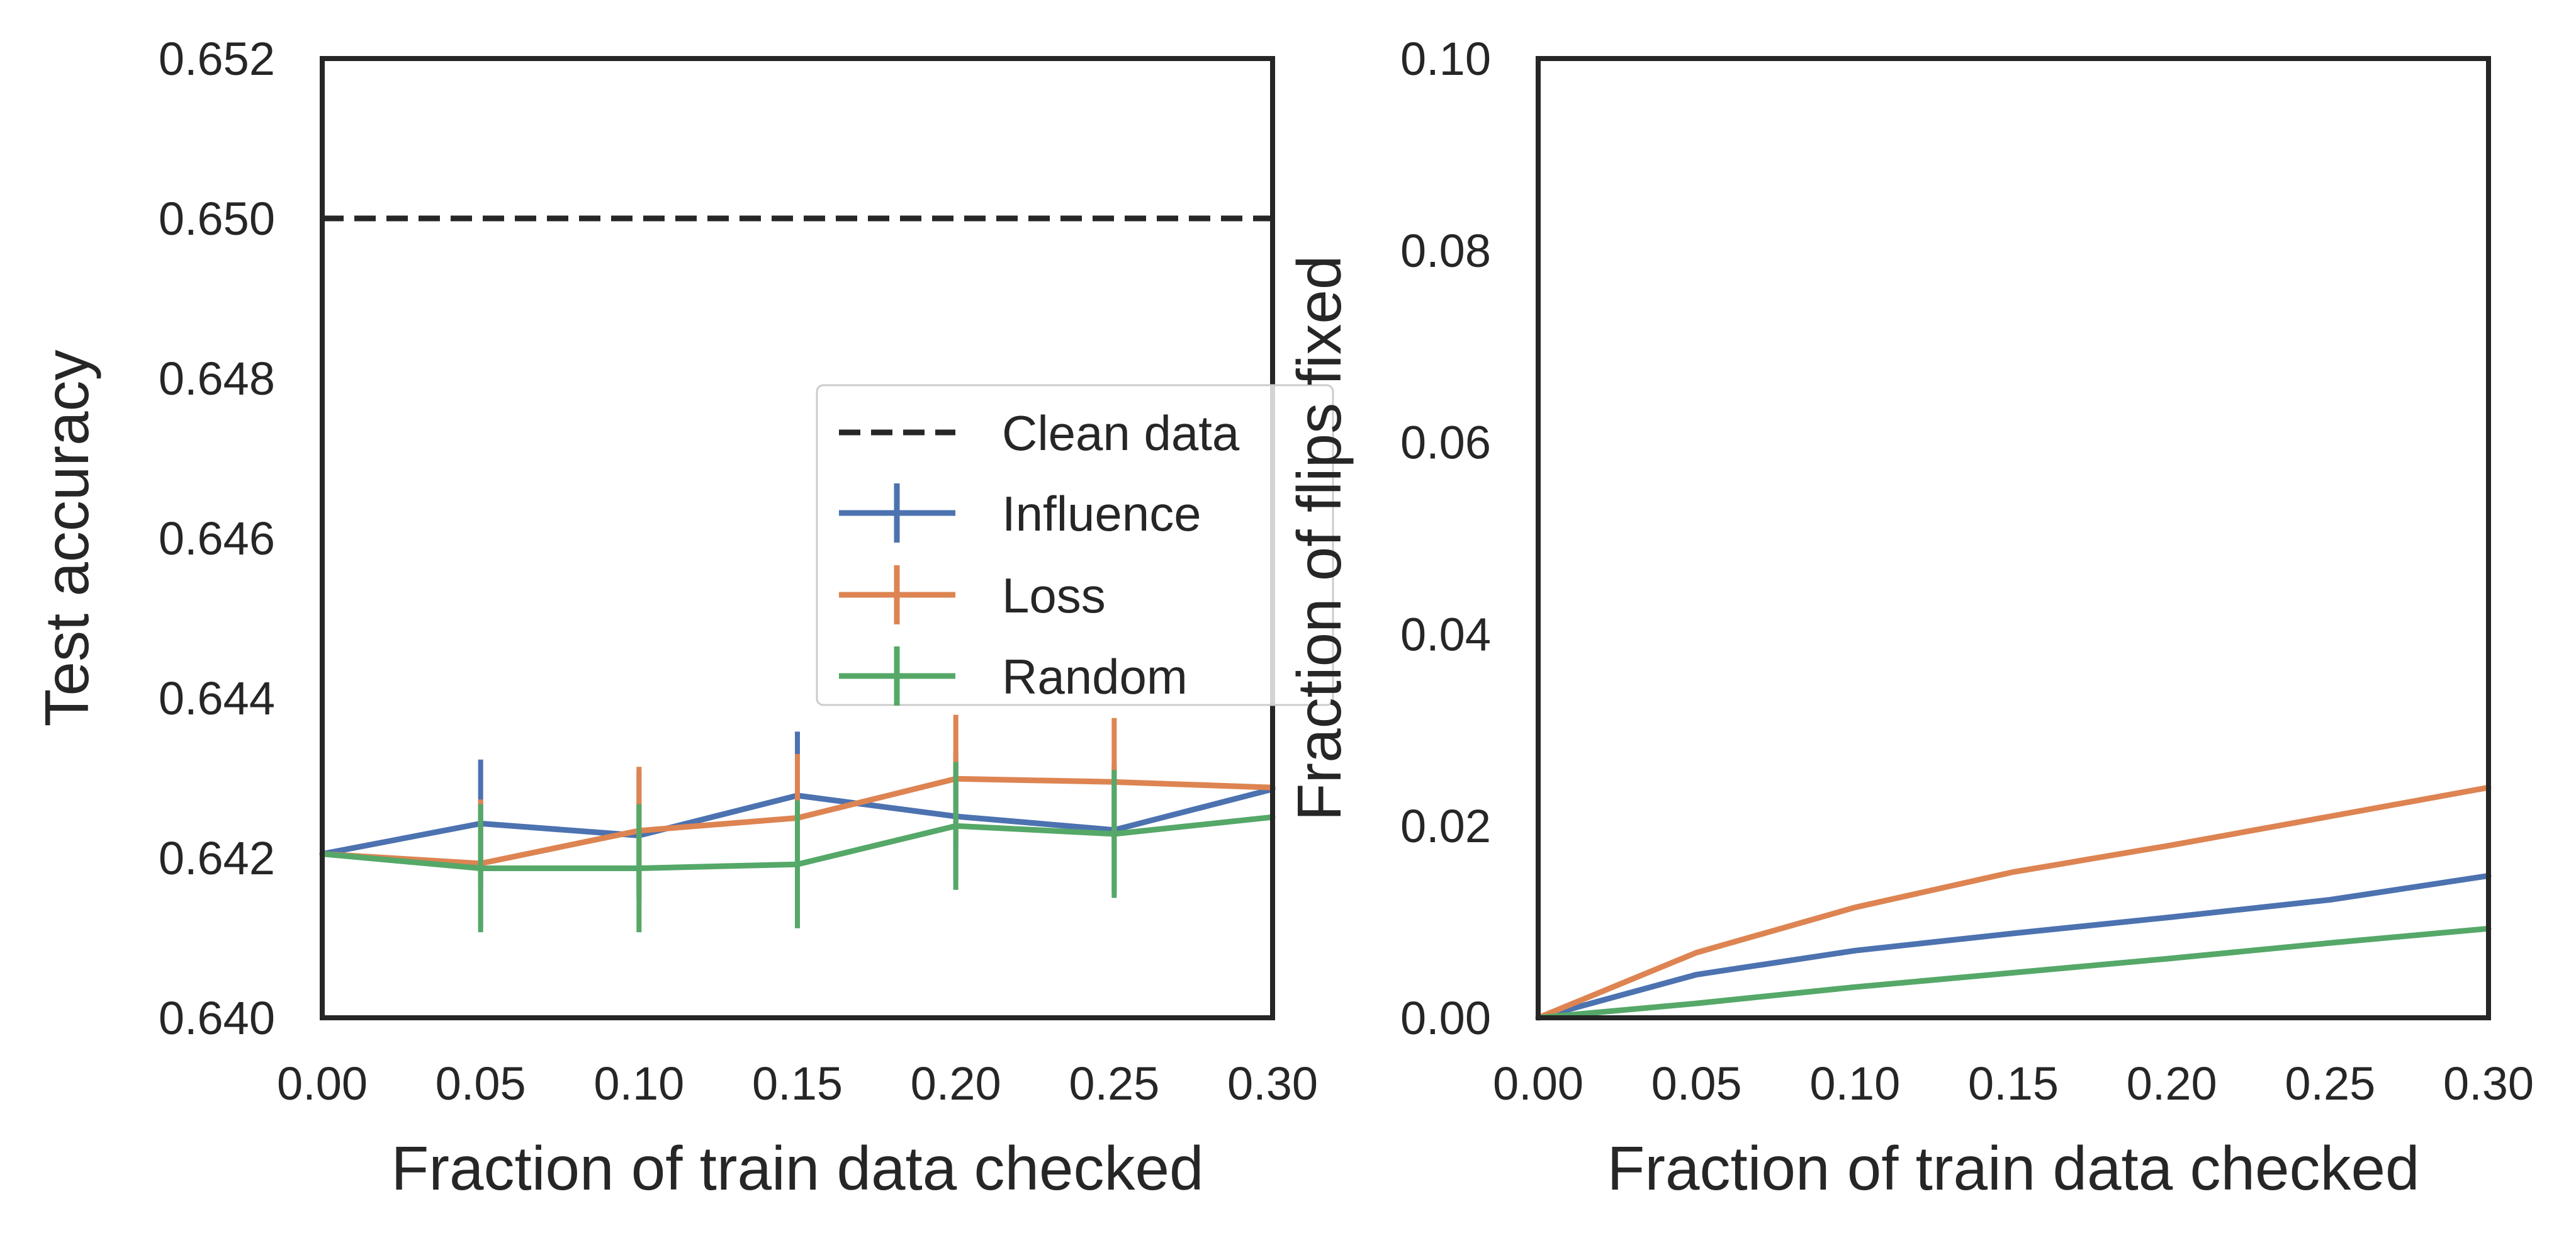 This screenshot has height=1245, width=2576. Describe the element at coordinates (2013, 1168) in the screenshot. I see `x-axis-label-right: Fraction of train data checked` at that location.